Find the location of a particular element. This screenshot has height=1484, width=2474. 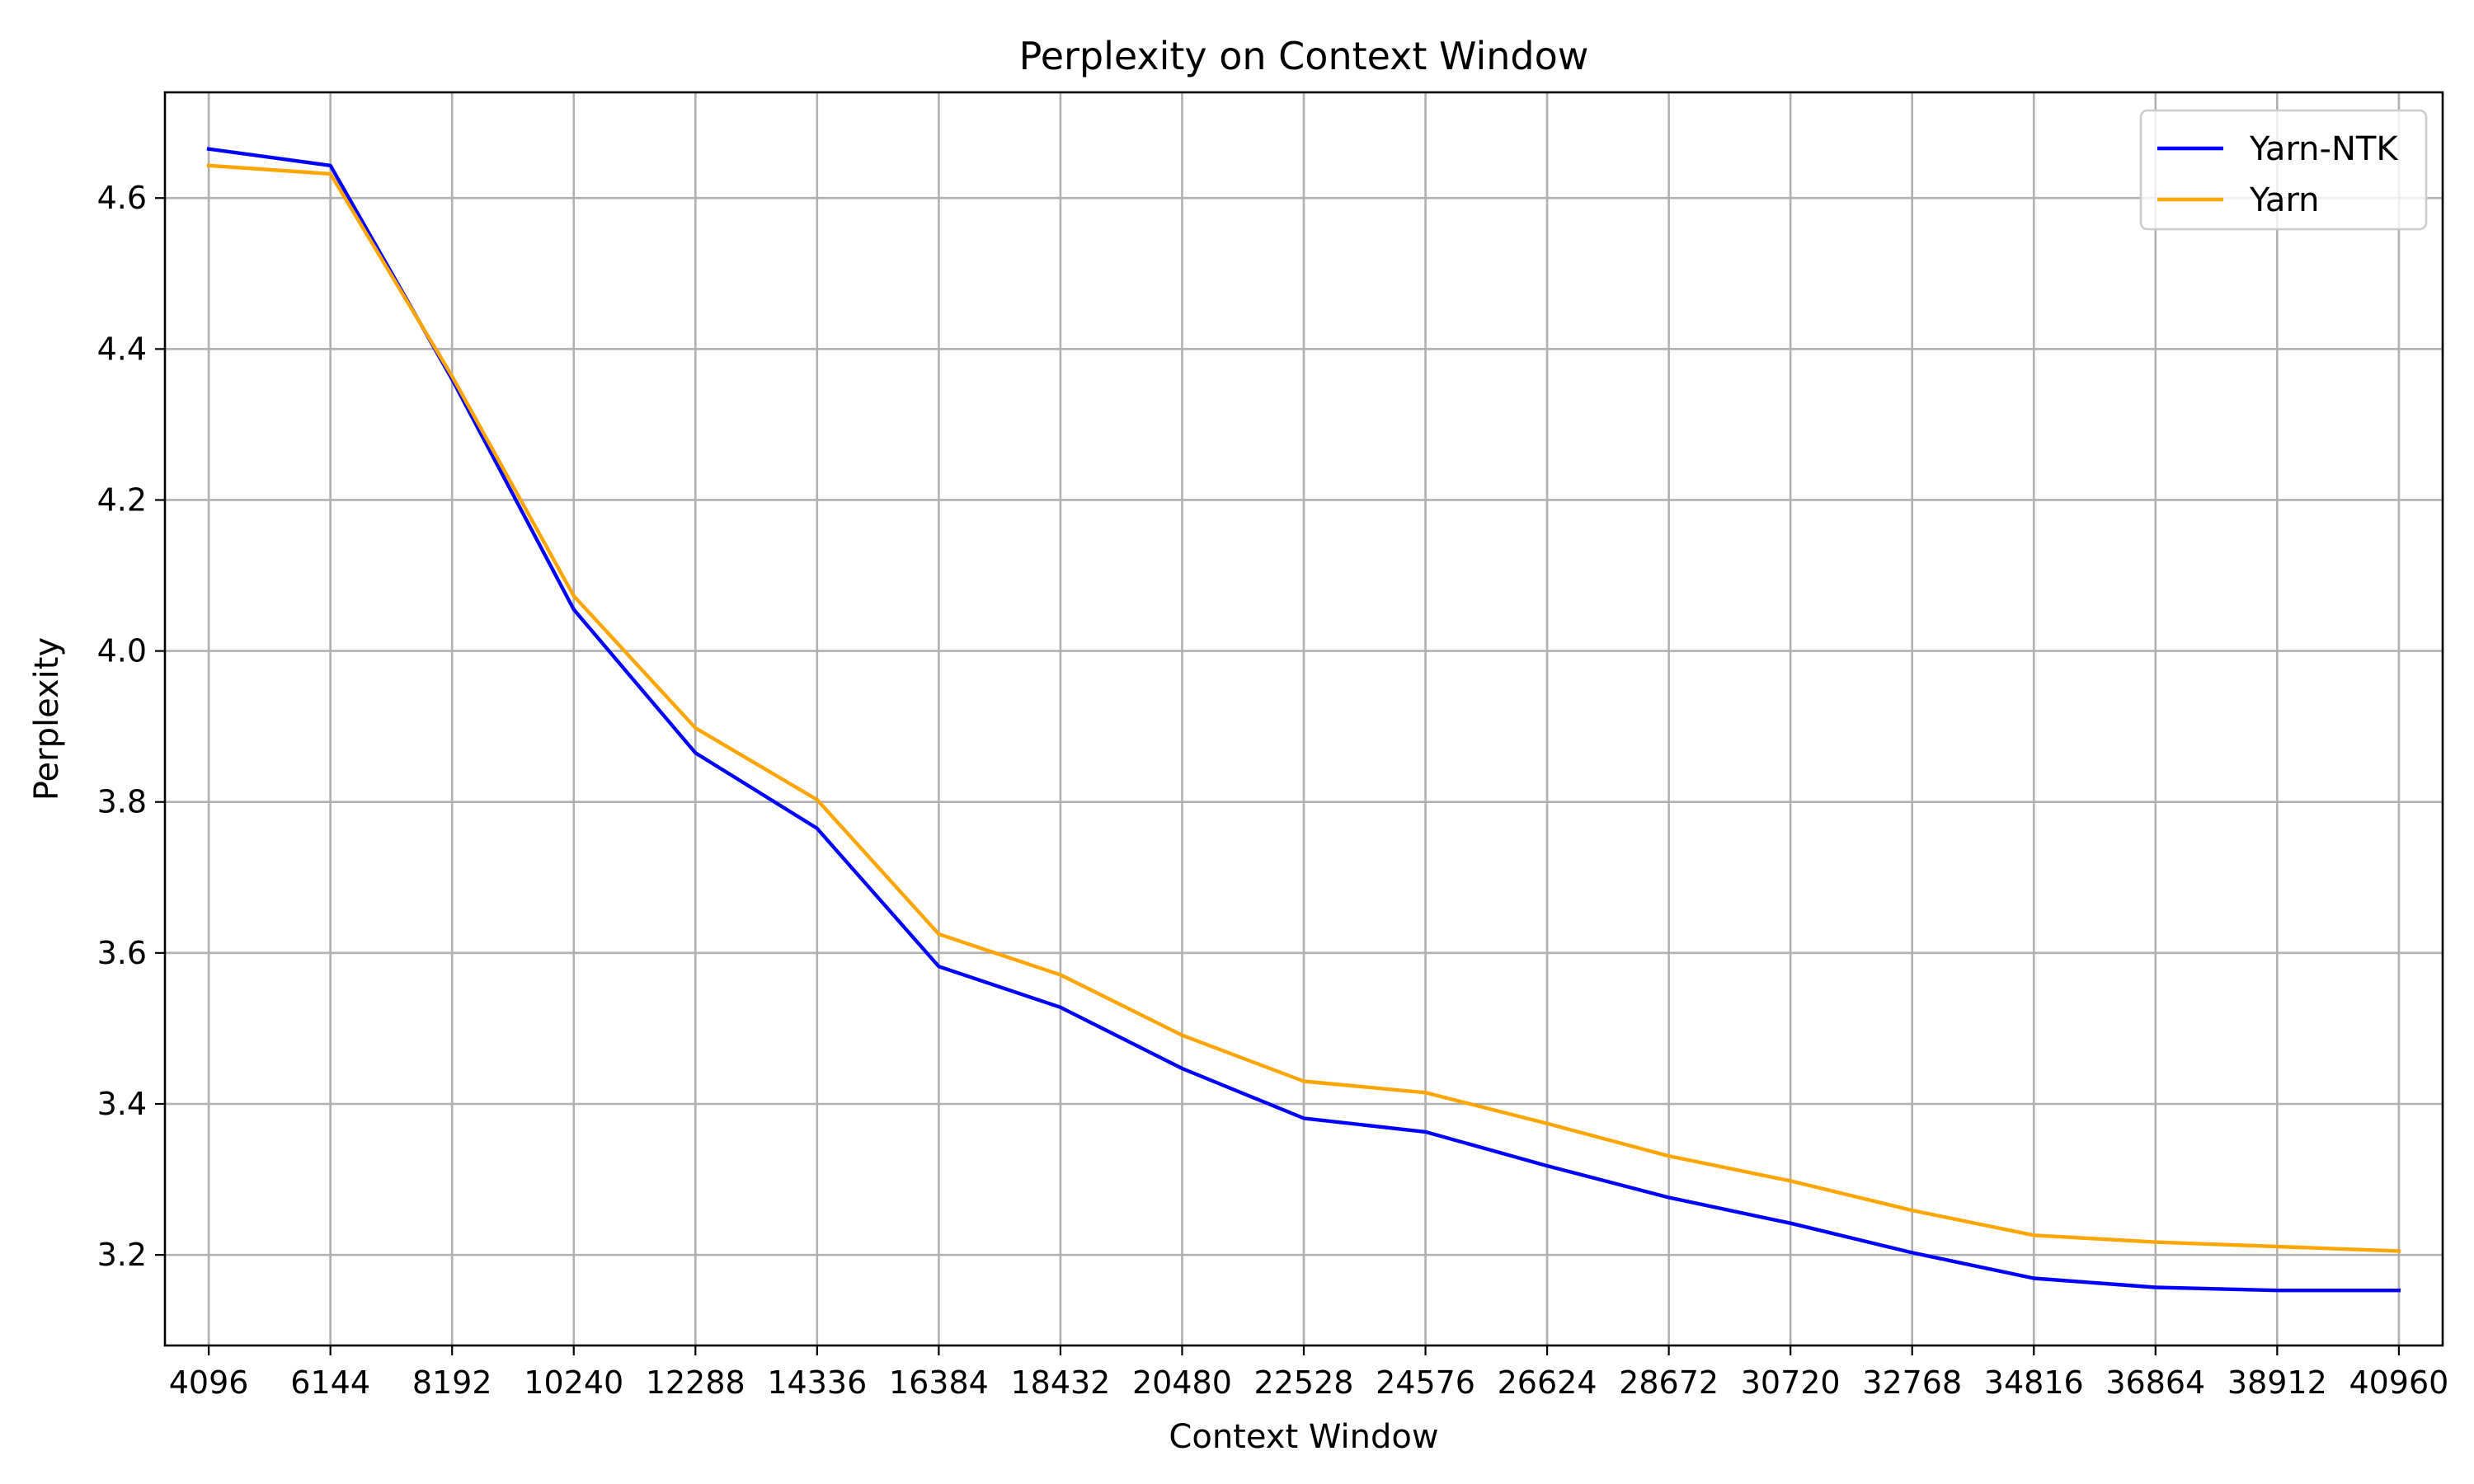

x-tick-label: 18432 is located at coordinates (1060, 1382).